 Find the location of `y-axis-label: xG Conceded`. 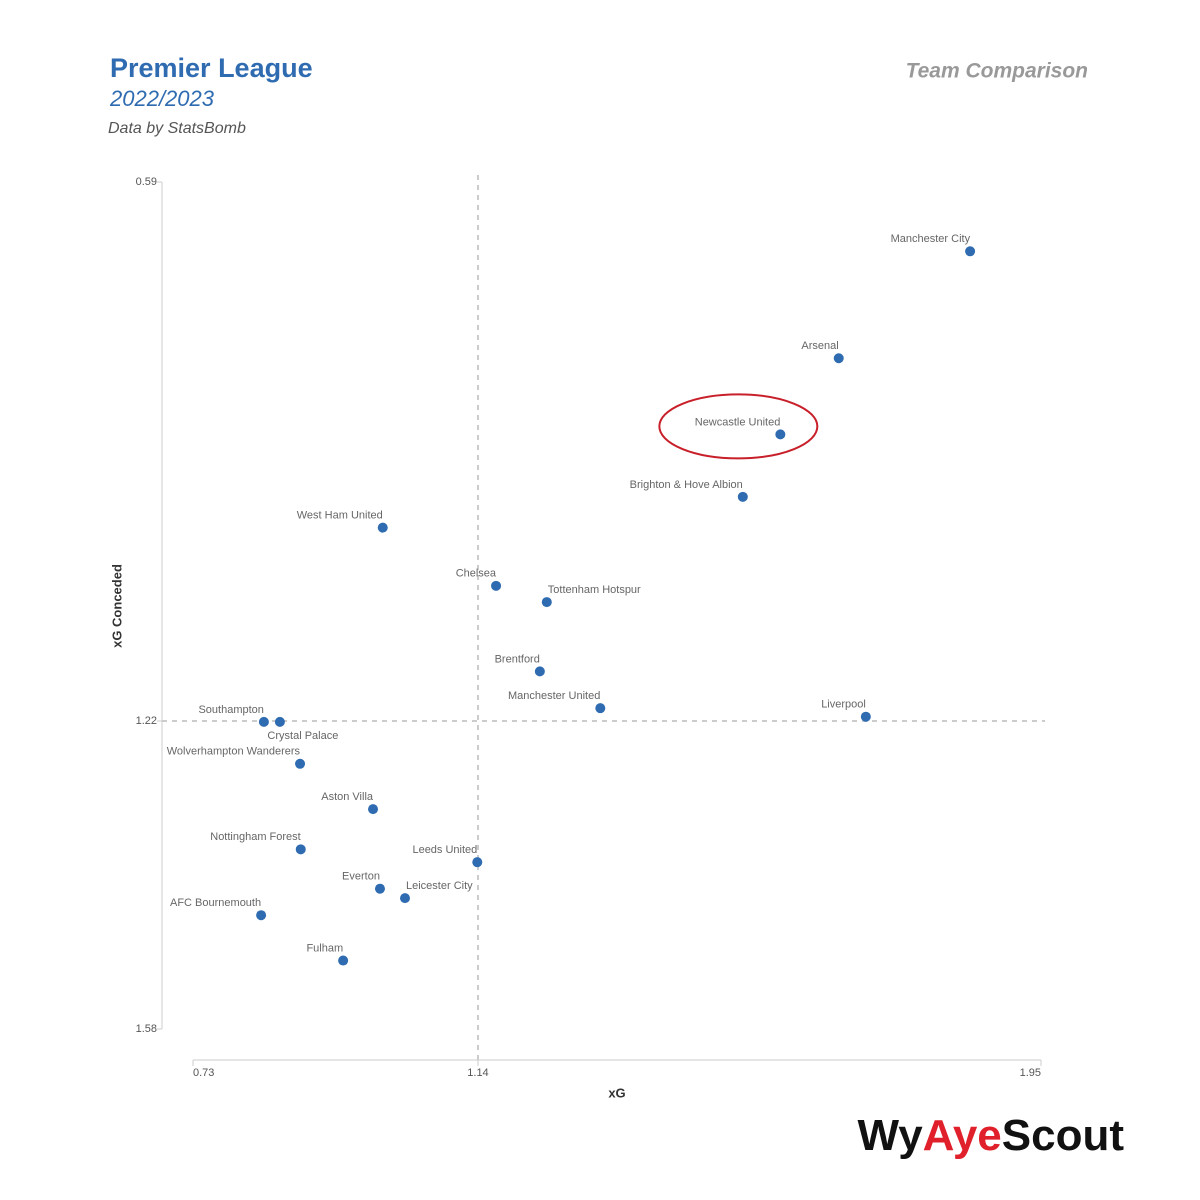

y-axis-label: xG Conceded is located at coordinates (116, 606).